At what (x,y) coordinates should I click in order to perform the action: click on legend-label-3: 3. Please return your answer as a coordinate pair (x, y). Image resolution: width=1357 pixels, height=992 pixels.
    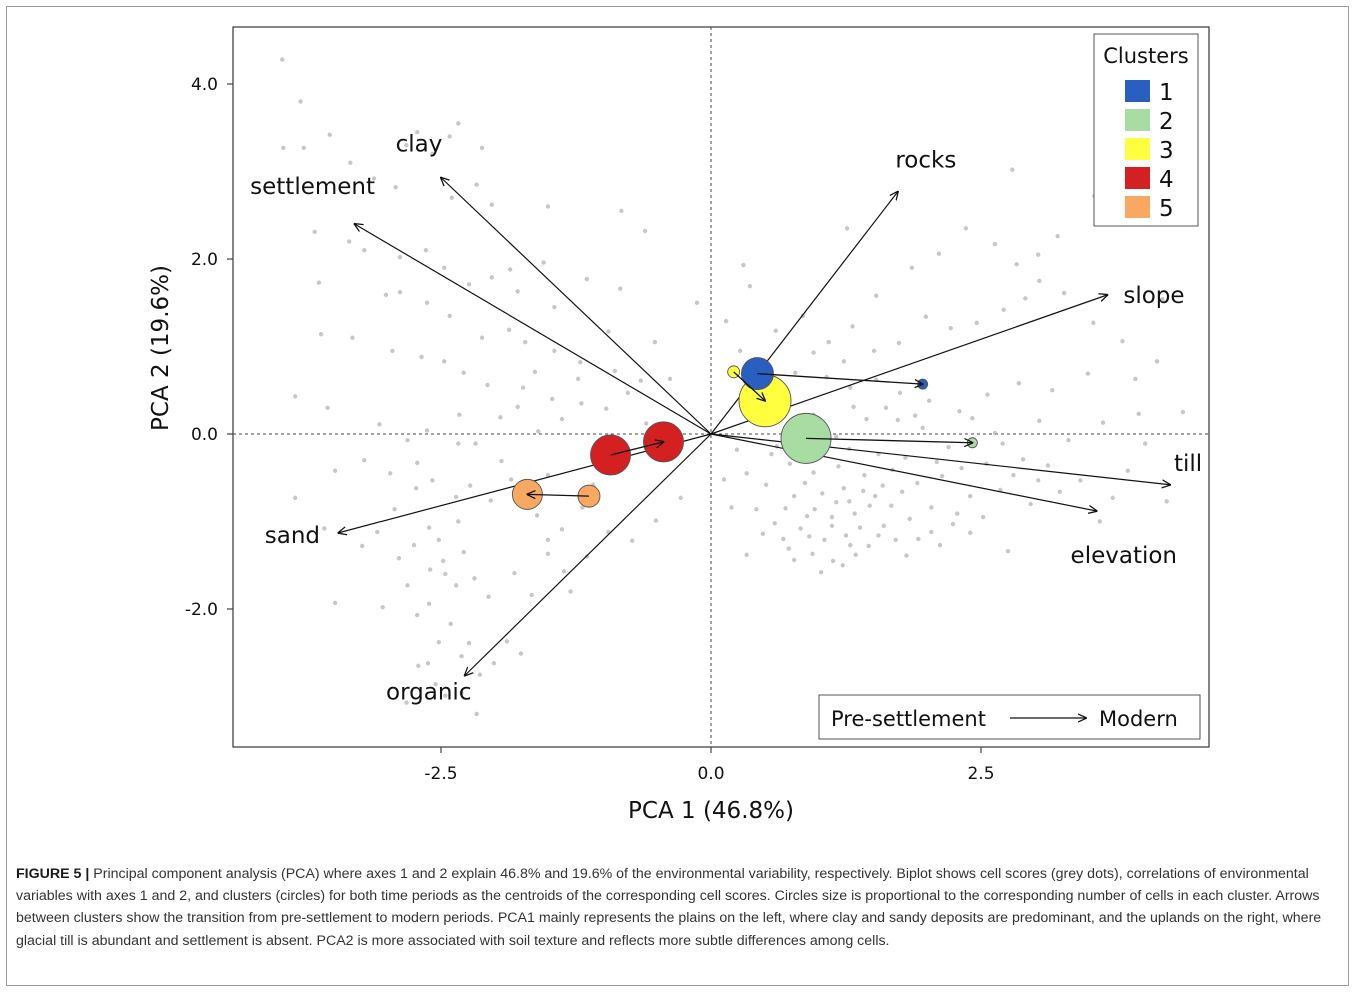
    Looking at the image, I should click on (1166, 151).